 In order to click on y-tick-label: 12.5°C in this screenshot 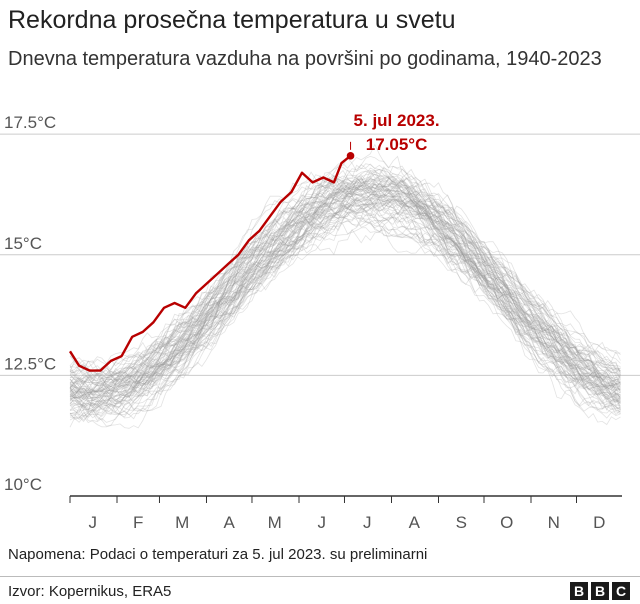, I will do `click(30, 363)`.